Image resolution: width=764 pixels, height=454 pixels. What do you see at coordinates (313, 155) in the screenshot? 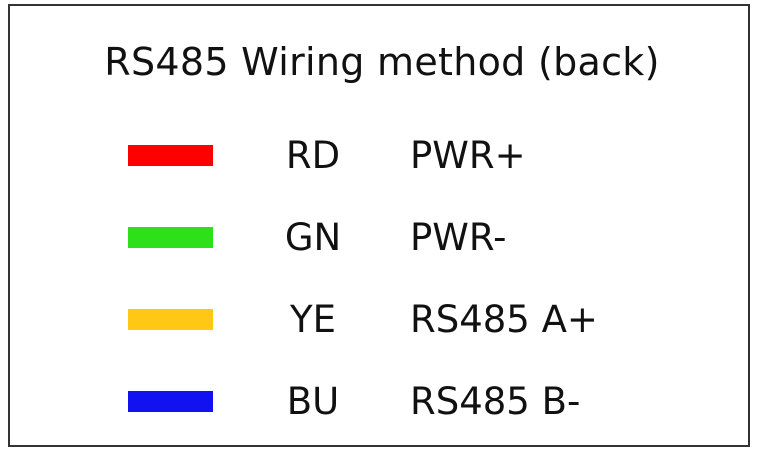
I see `wire-code: RD` at bounding box center [313, 155].